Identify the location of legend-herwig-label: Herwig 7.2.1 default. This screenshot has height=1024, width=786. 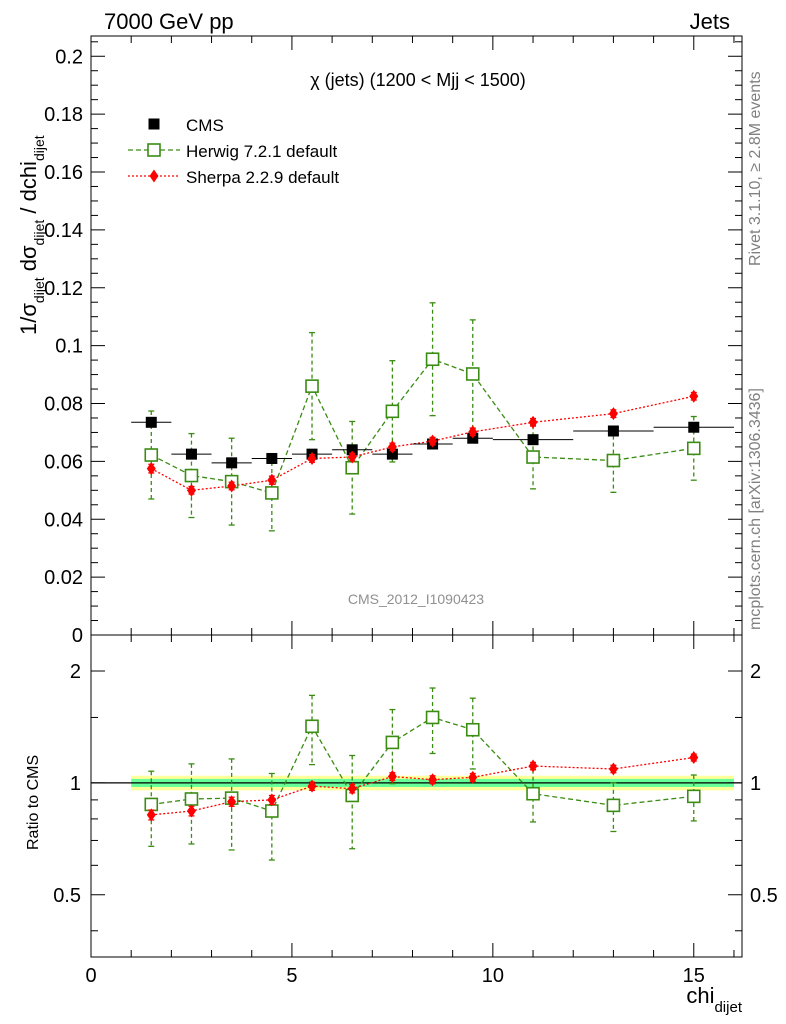
(261, 151).